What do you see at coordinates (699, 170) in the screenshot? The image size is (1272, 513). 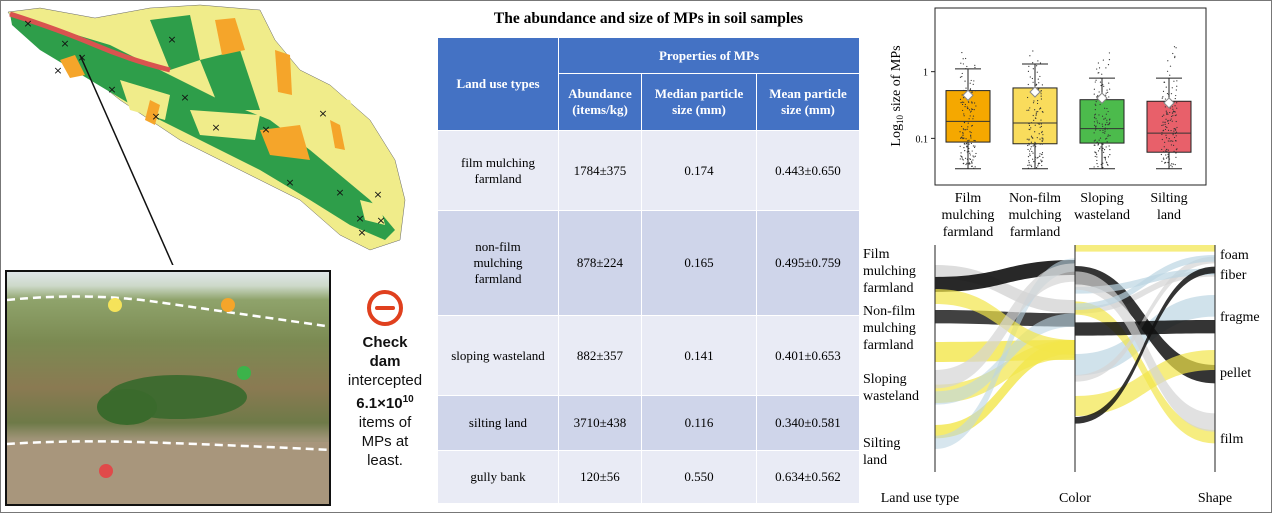 I see `cell-median: 0.174` at bounding box center [699, 170].